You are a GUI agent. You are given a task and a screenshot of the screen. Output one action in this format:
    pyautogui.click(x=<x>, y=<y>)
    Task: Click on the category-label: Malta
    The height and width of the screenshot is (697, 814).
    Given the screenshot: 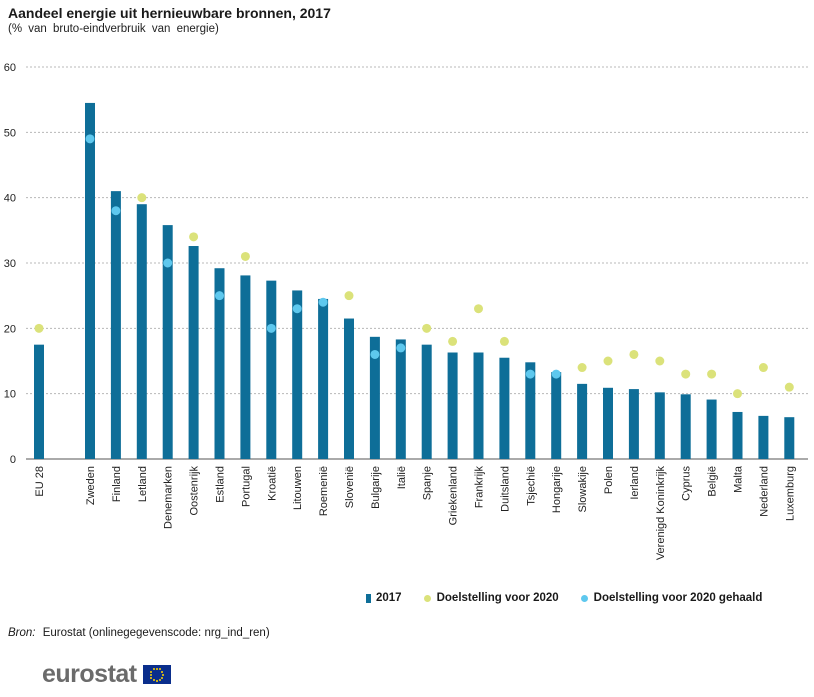 What is the action you would take?
    pyautogui.click(x=739, y=479)
    